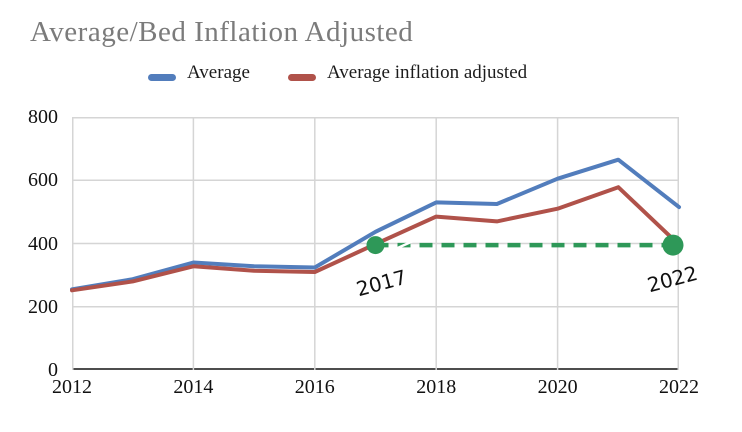  What do you see at coordinates (53, 370) in the screenshot?
I see `y-tick-label-0: 0` at bounding box center [53, 370].